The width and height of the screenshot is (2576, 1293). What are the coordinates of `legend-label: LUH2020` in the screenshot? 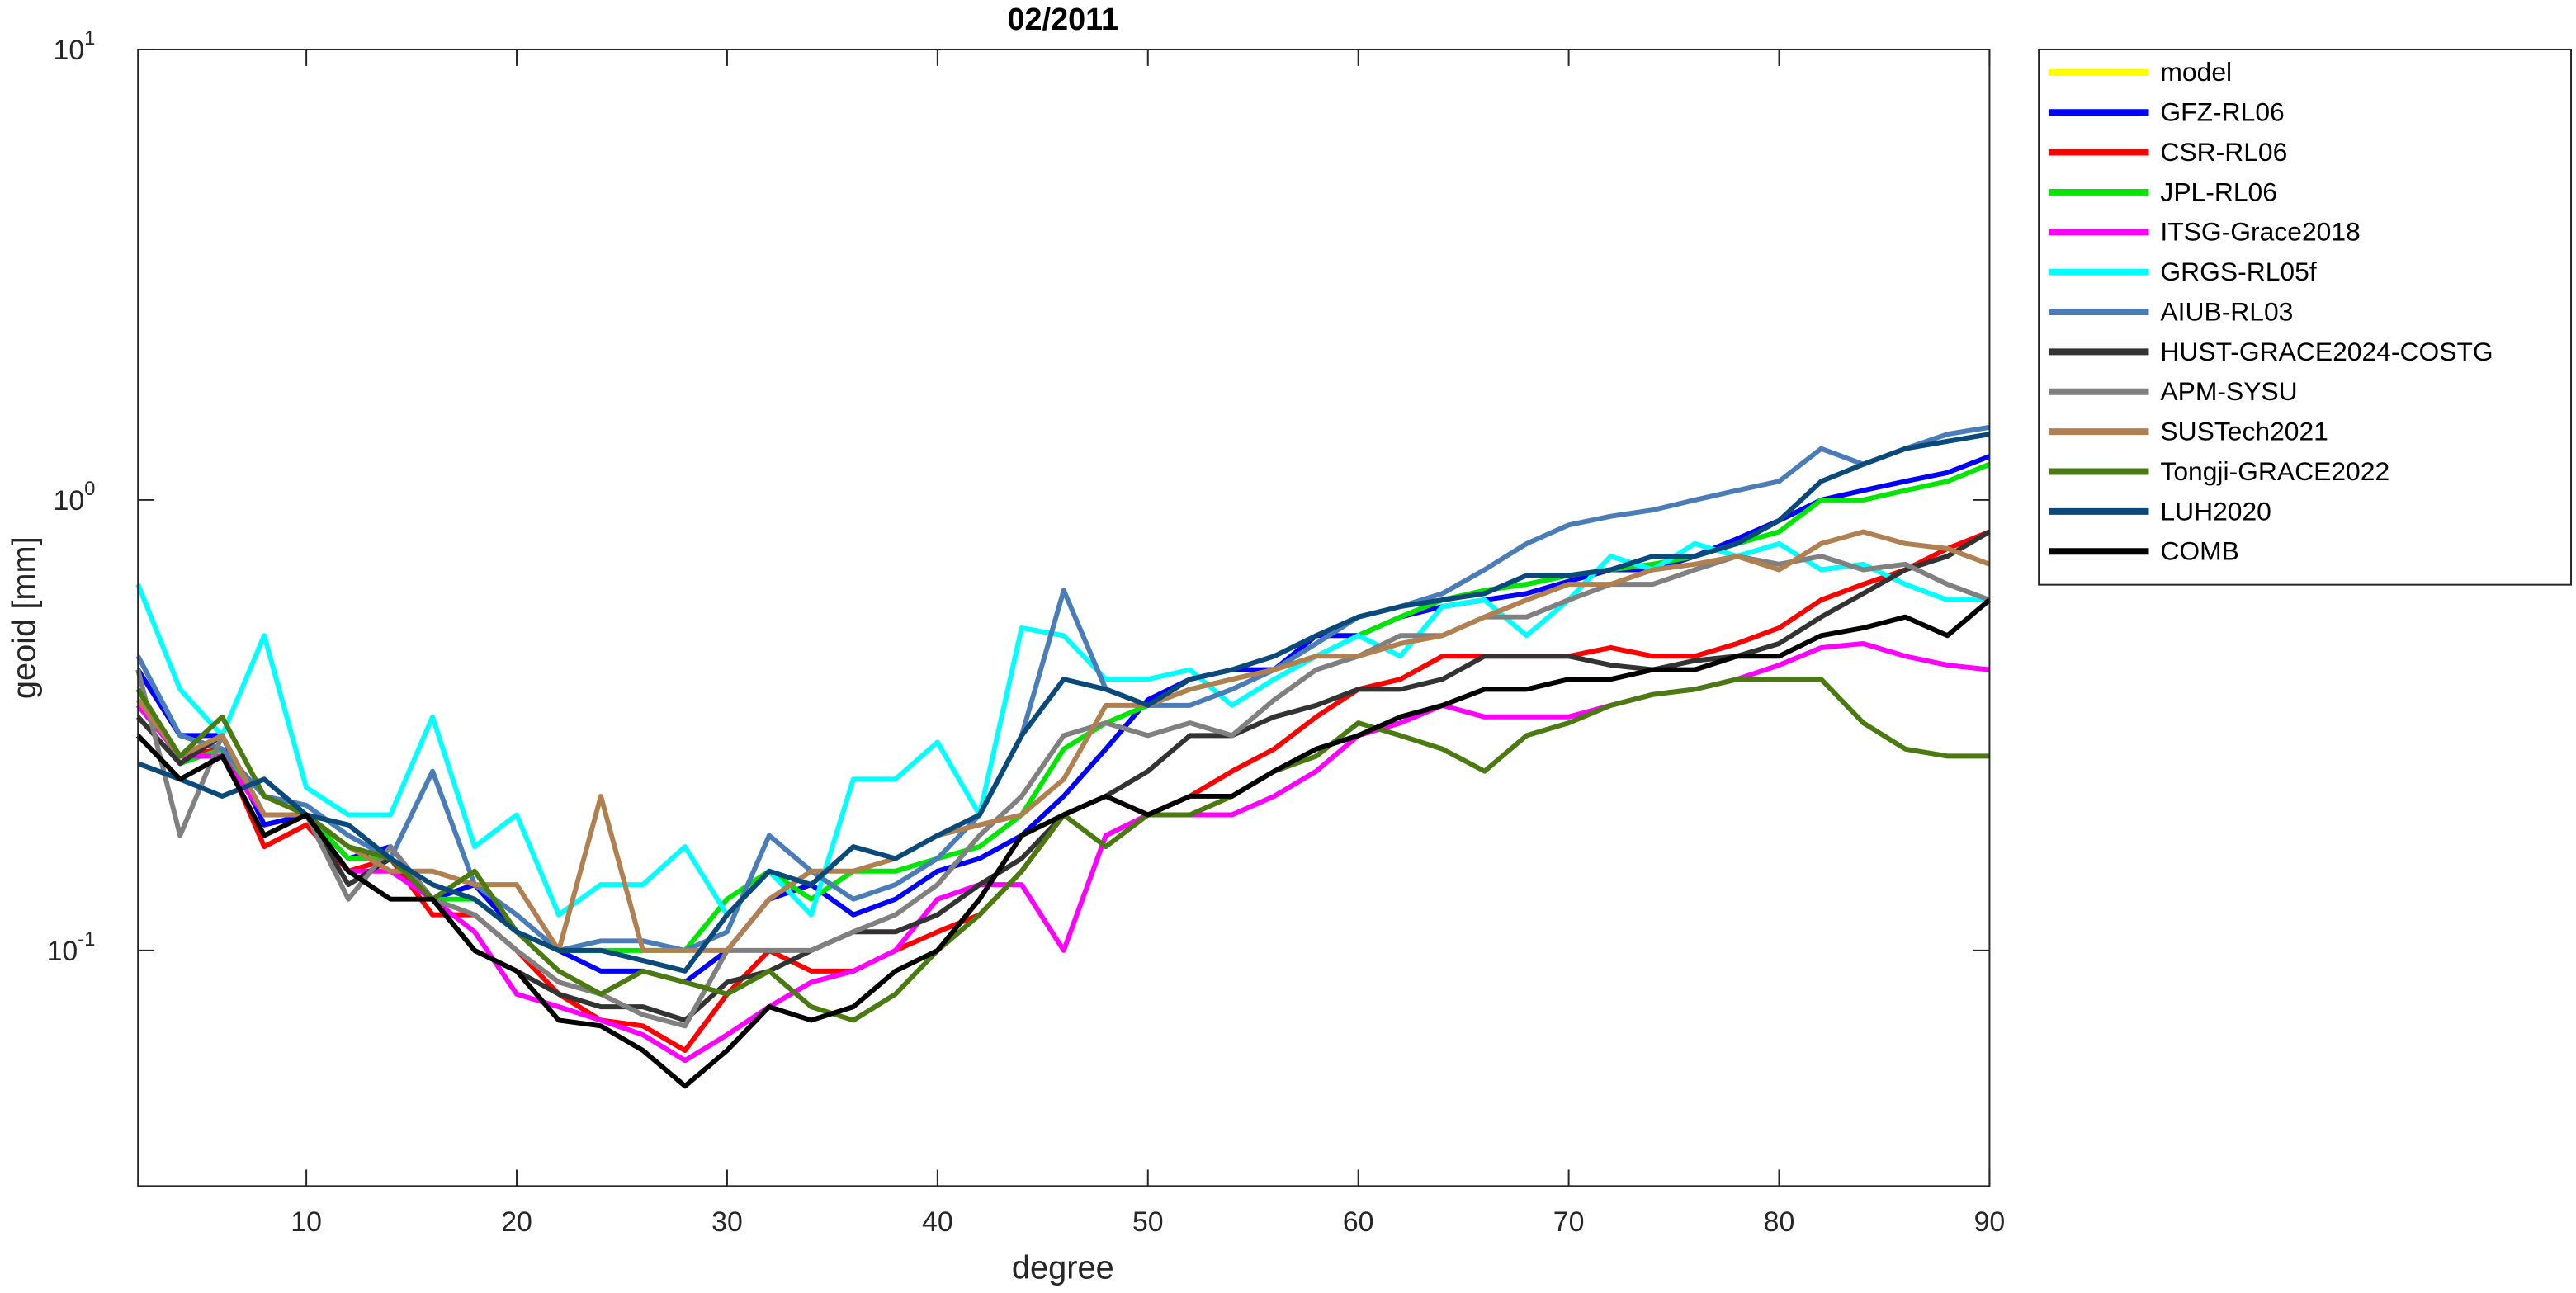 It's located at (2215, 511).